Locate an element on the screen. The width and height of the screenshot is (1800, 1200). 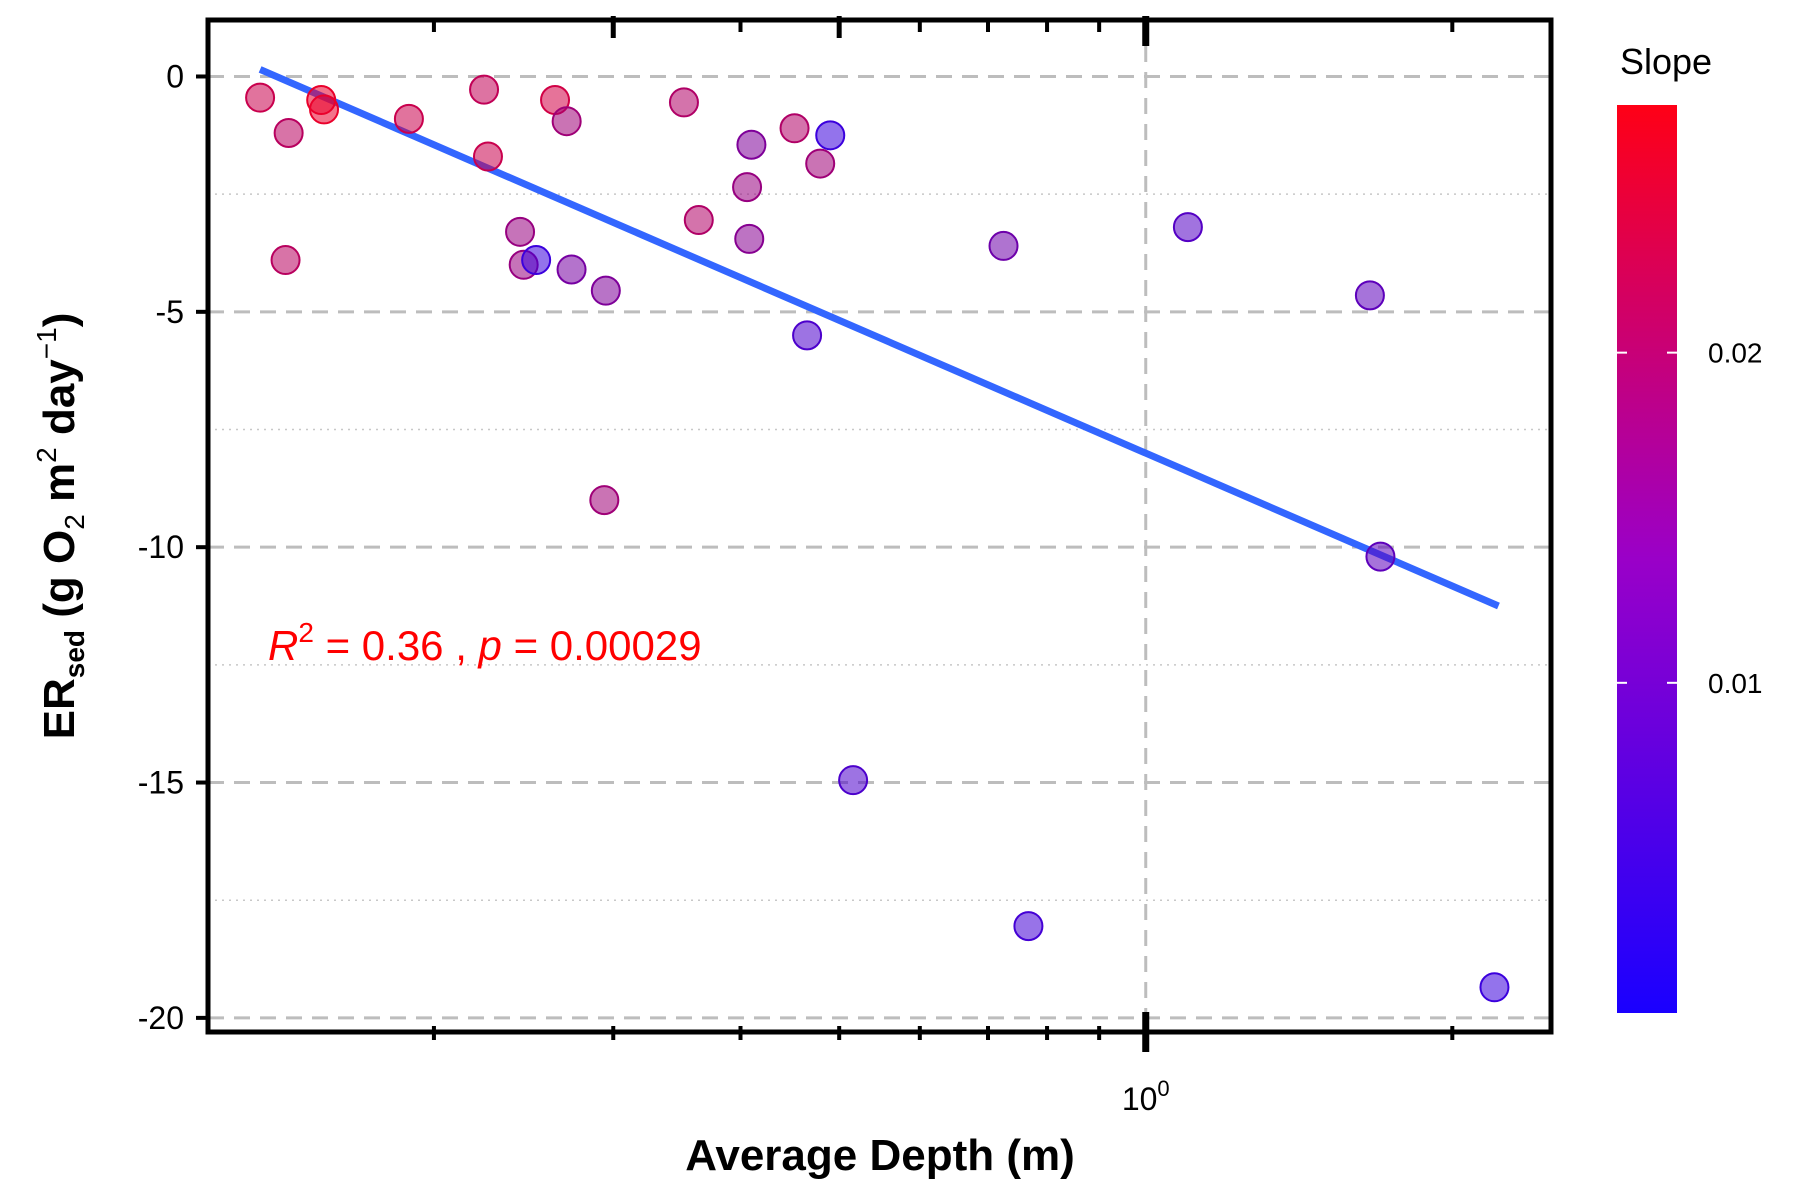
x-tick-label: 100 is located at coordinates (1146, 1096).